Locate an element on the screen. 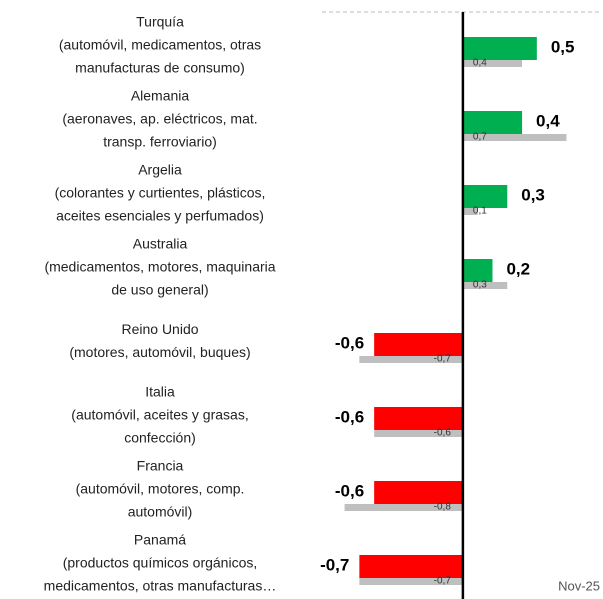 This screenshot has height=599, width=603. category-label: (aeronaves, ap. eléctricos, mat. is located at coordinates (159, 119).